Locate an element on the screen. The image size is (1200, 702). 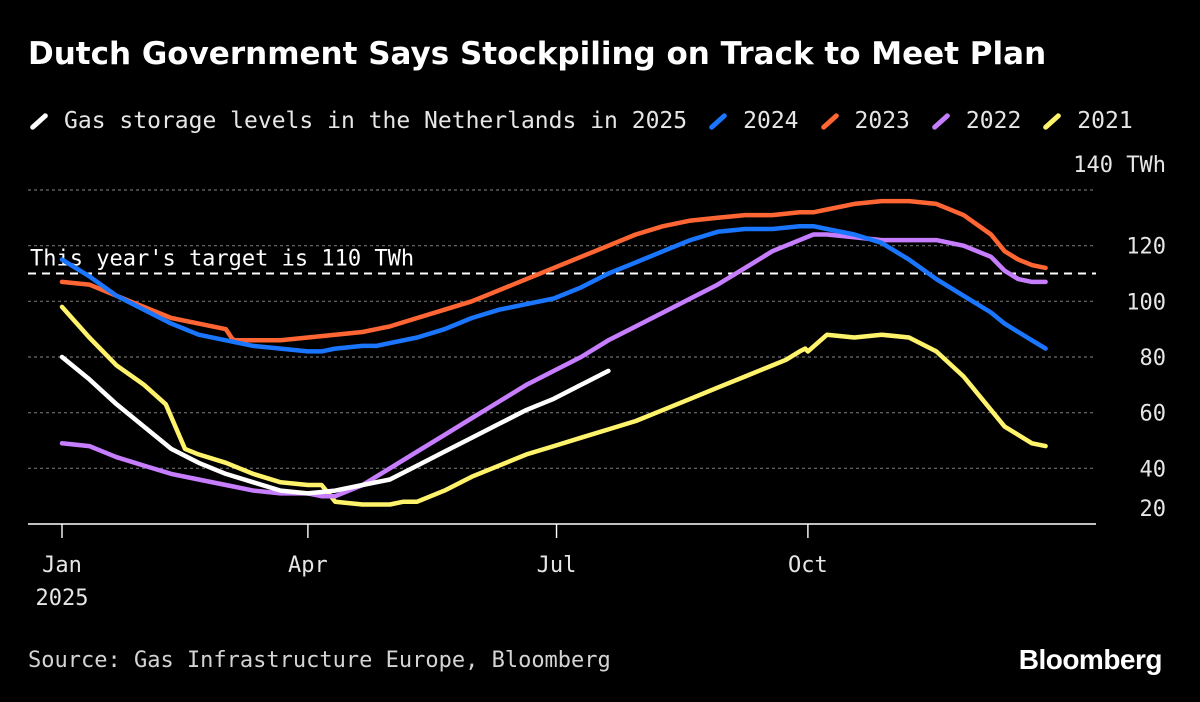
legend-item-2023: 2023 is located at coordinates (864, 121).